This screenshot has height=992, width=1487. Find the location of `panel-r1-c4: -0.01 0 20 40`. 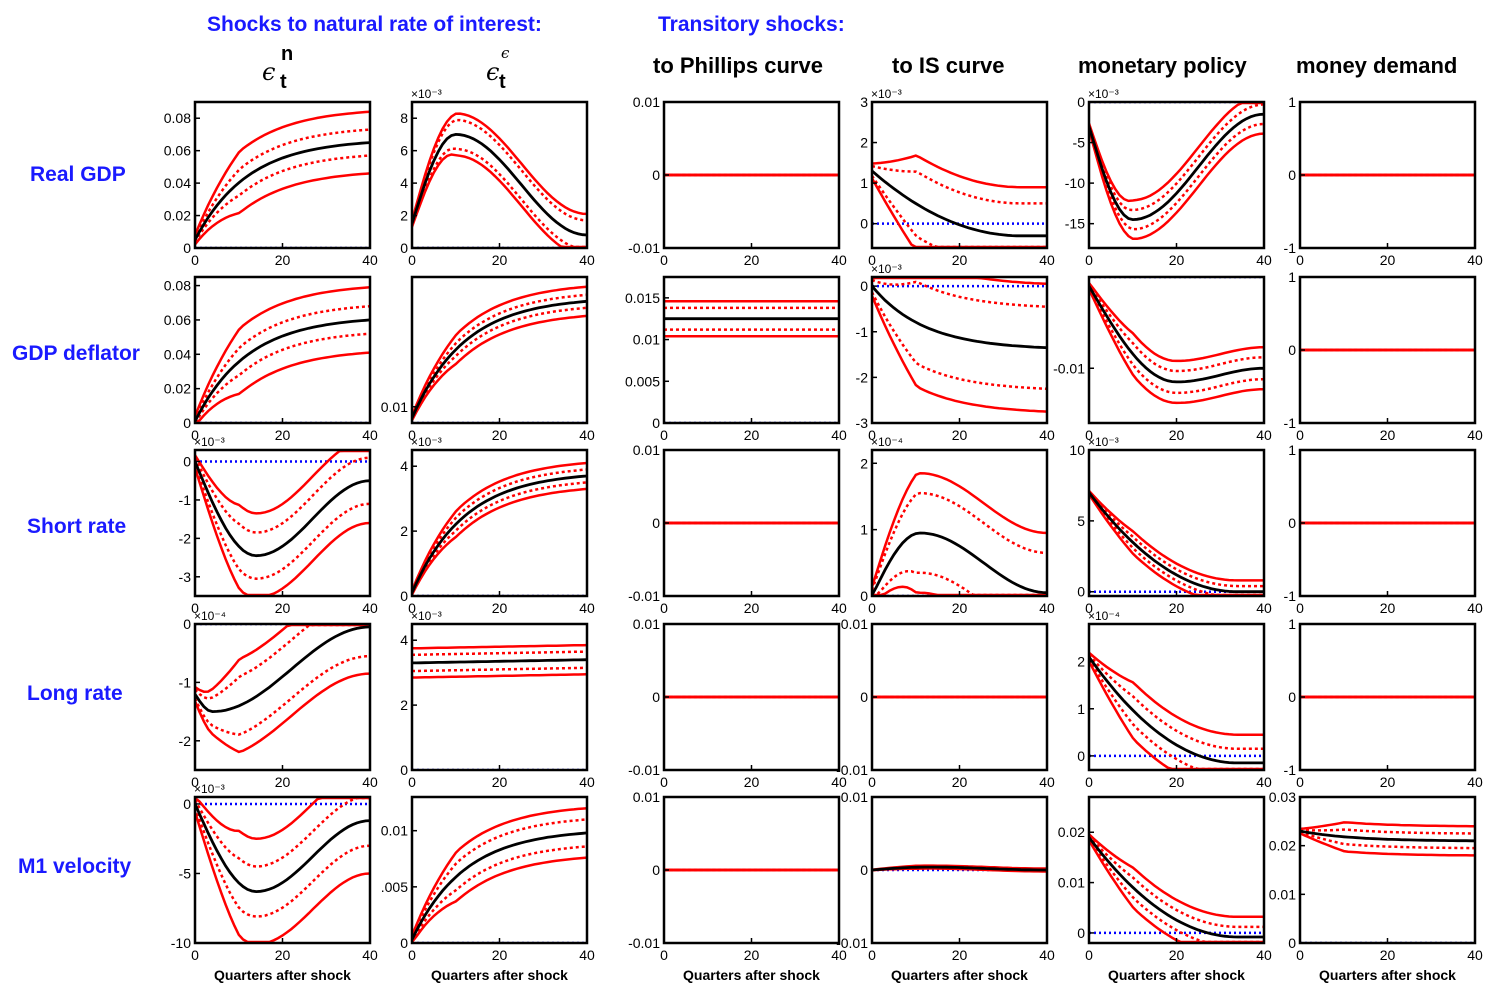

panel-r1-c4: -0.01 0 20 40 is located at coordinates (1162, 359).